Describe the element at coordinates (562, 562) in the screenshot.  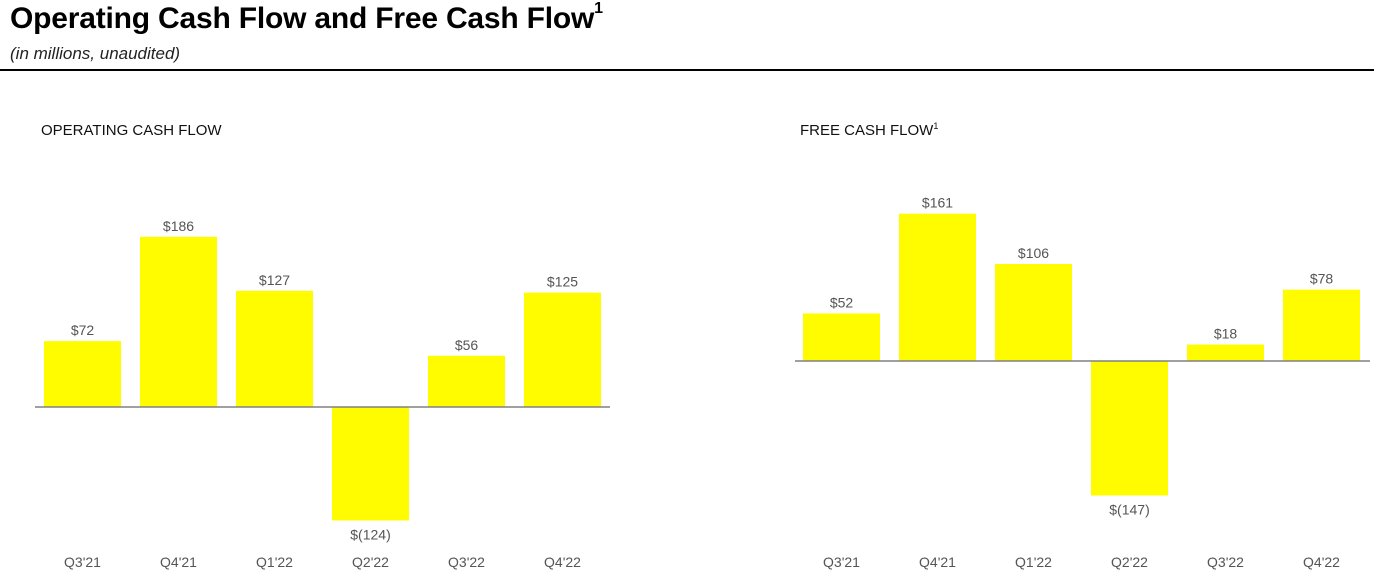
I see `ocf-tick-label-5: Q4'22` at that location.